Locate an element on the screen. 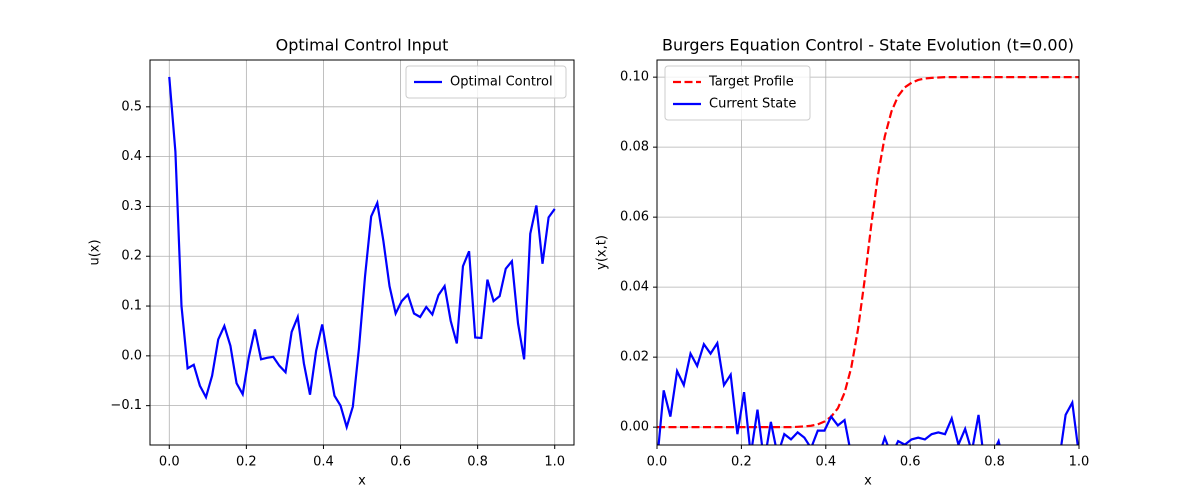 This screenshot has height=500, width=1200. y-tick-label: −0.1 is located at coordinates (126, 405).